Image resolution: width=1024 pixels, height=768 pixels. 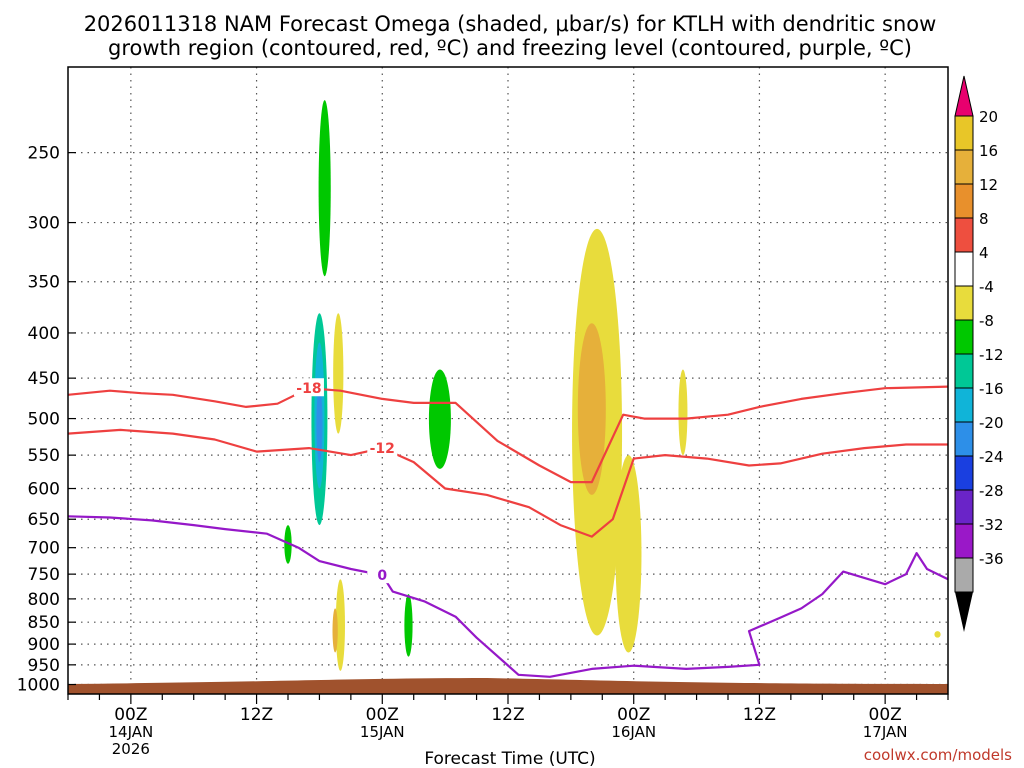 I want to click on y-tick-label-900: 900, so click(x=44, y=645).